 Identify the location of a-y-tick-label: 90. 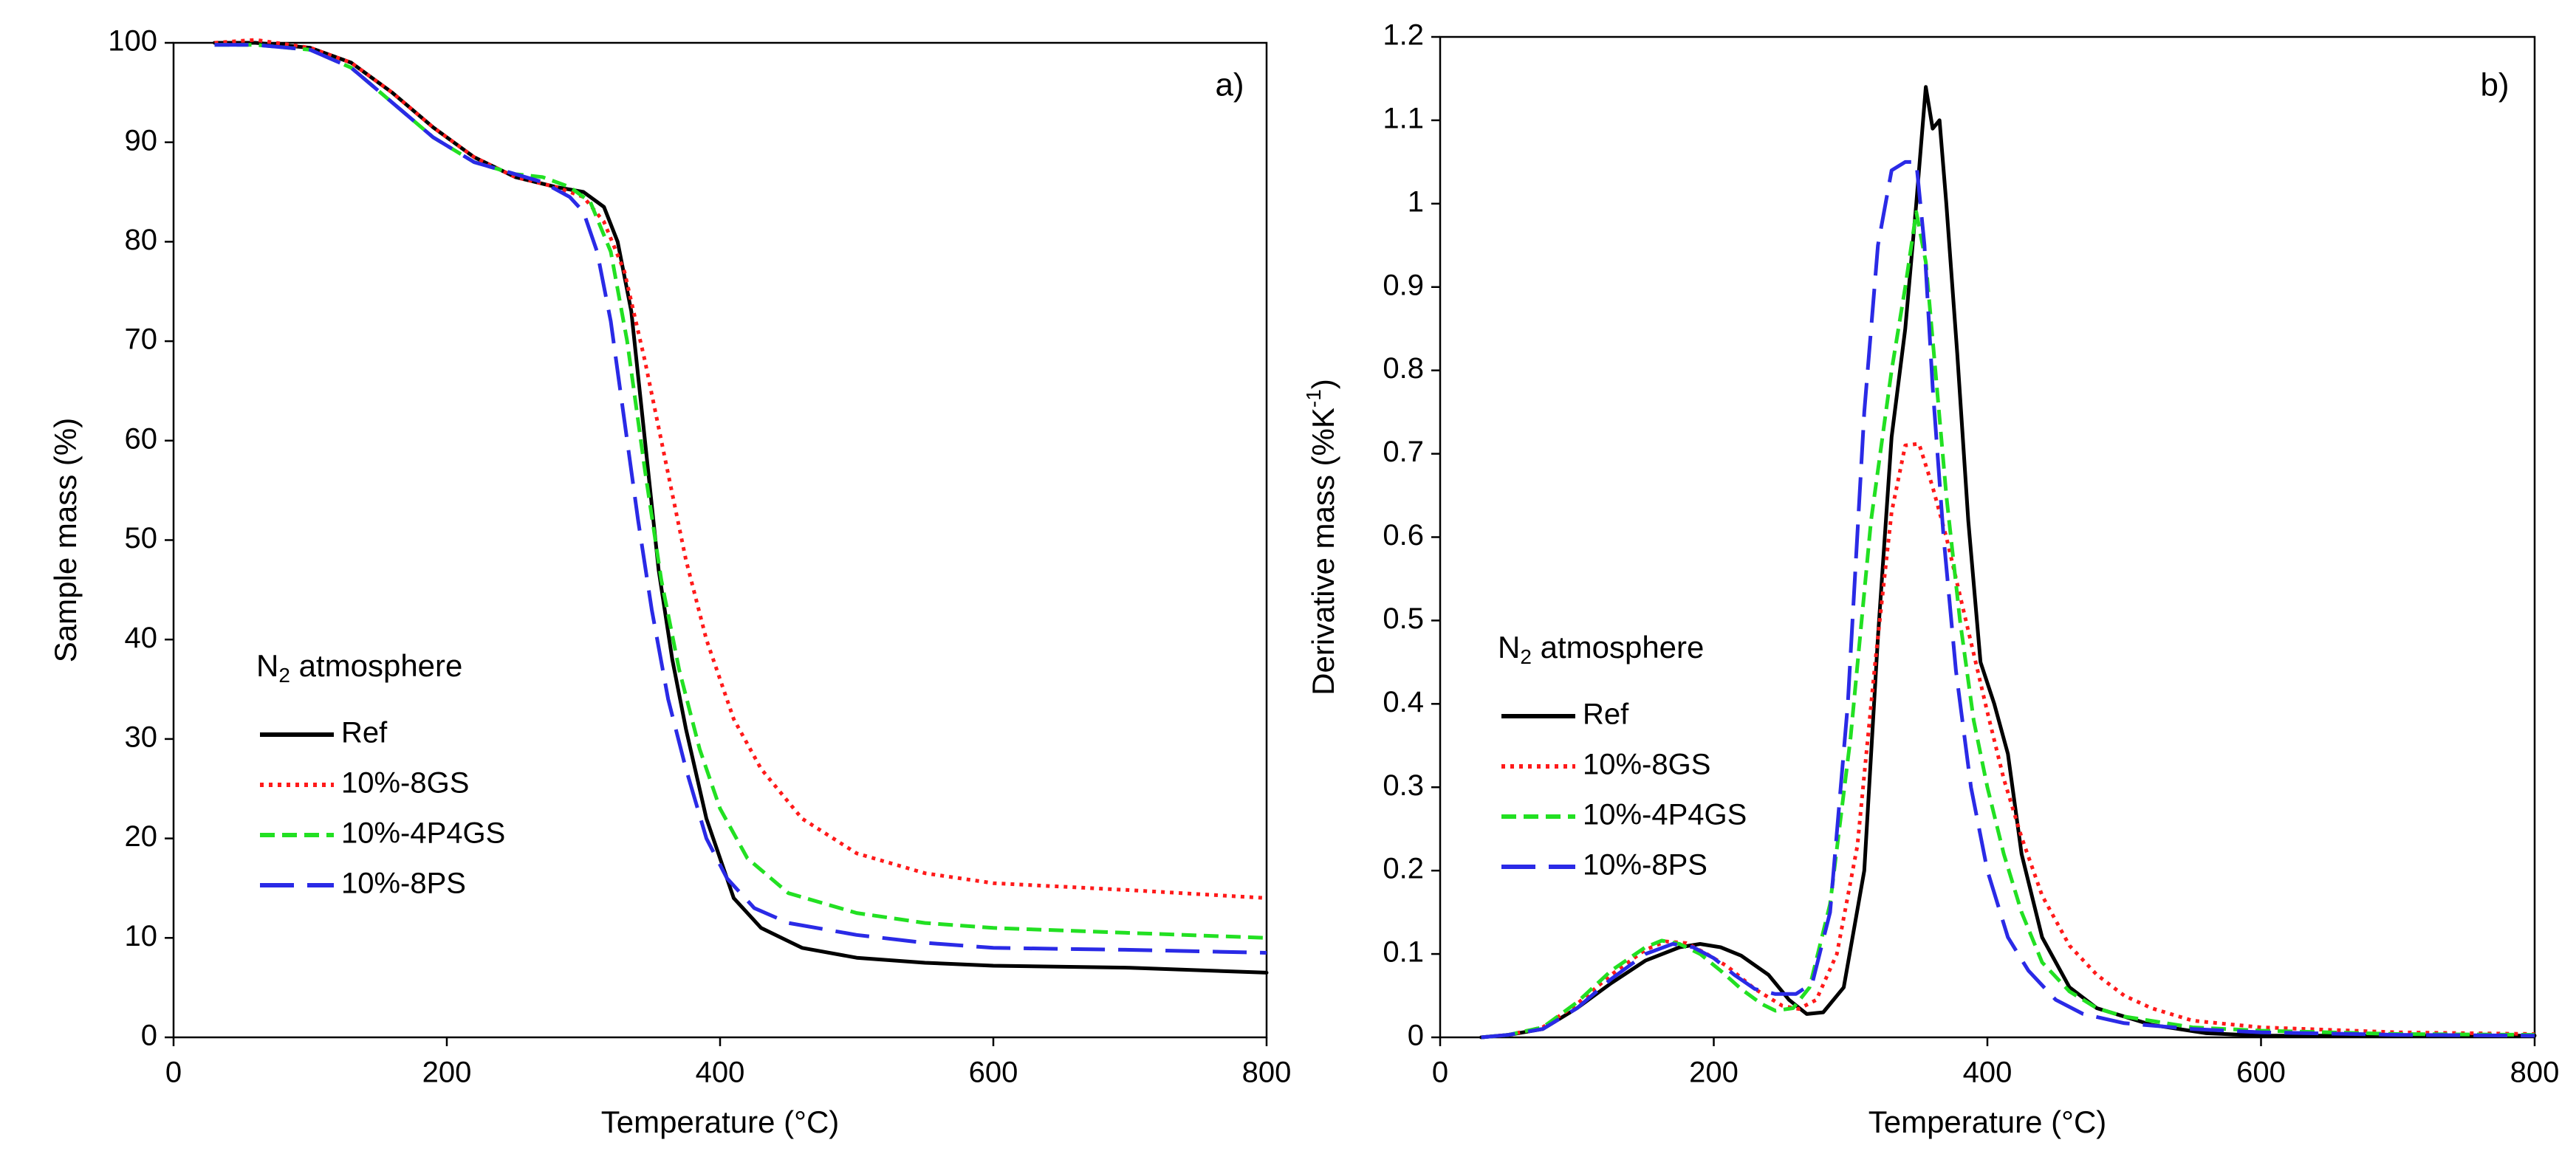
(141, 140).